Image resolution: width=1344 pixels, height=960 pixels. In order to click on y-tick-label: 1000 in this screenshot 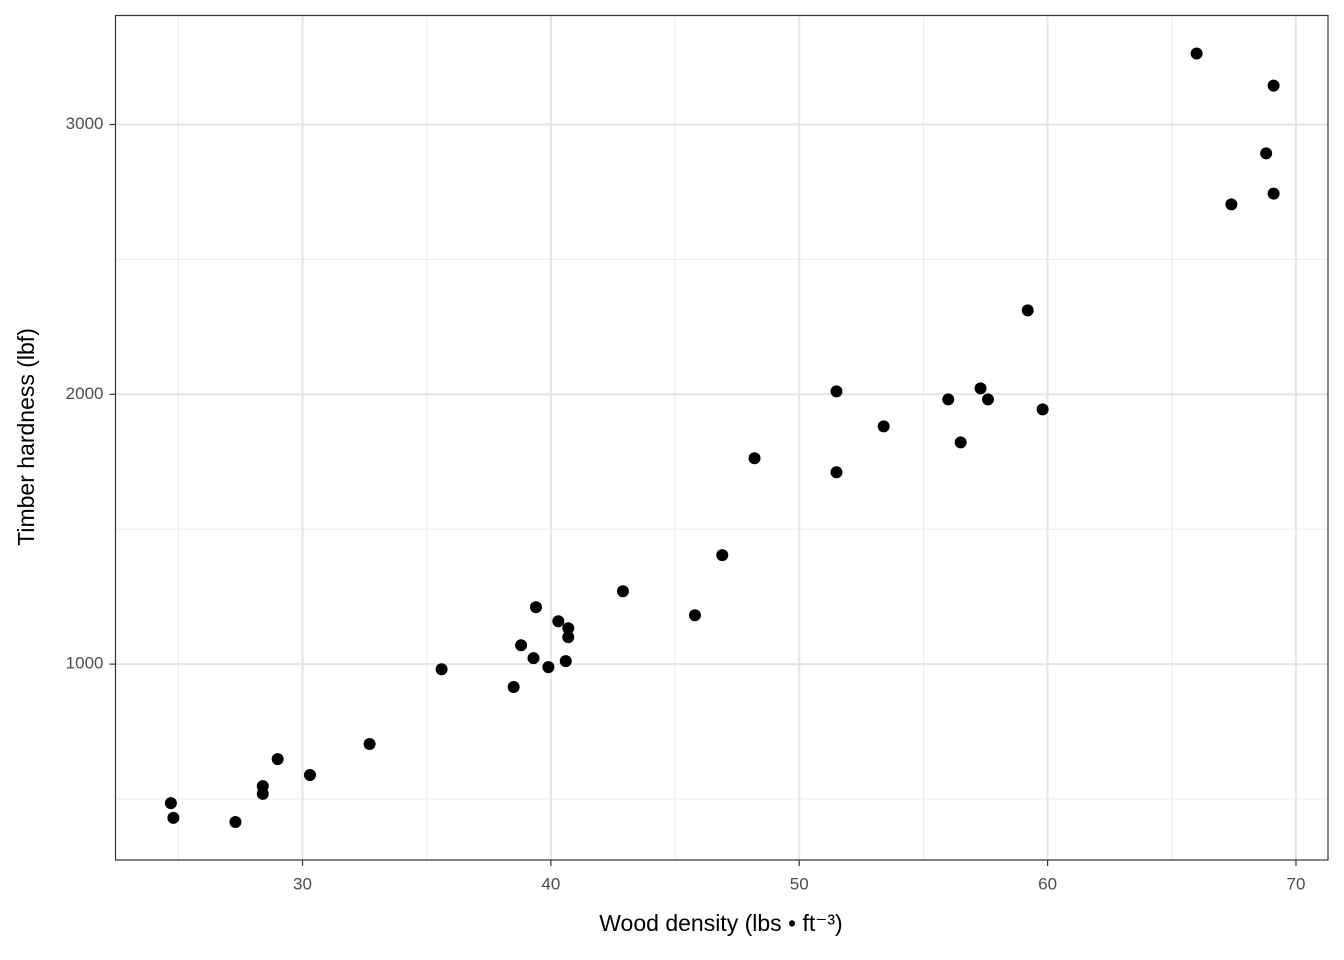, I will do `click(85, 663)`.